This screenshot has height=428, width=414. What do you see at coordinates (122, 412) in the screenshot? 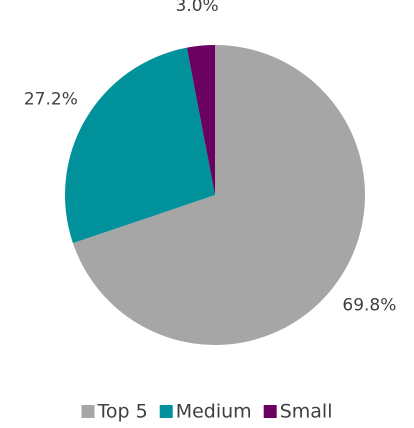
I see `legend-label: Top 5` at bounding box center [122, 412].